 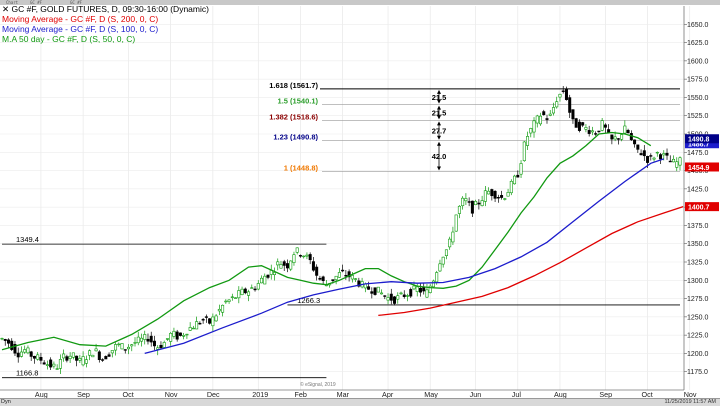 I want to click on y-tick-label: 1575.0, so click(x=698, y=80).